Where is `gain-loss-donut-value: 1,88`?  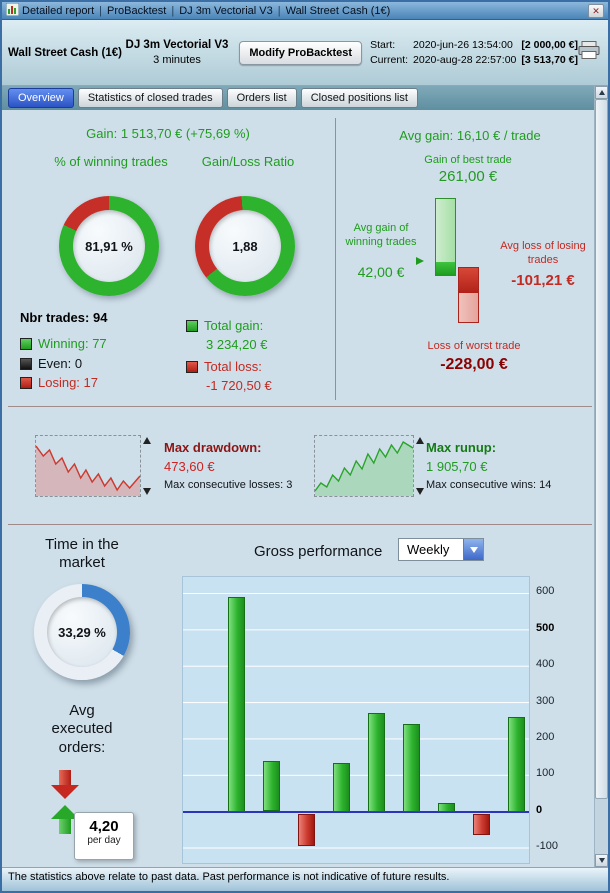
gain-loss-donut-value: 1,88 is located at coordinates (245, 246).